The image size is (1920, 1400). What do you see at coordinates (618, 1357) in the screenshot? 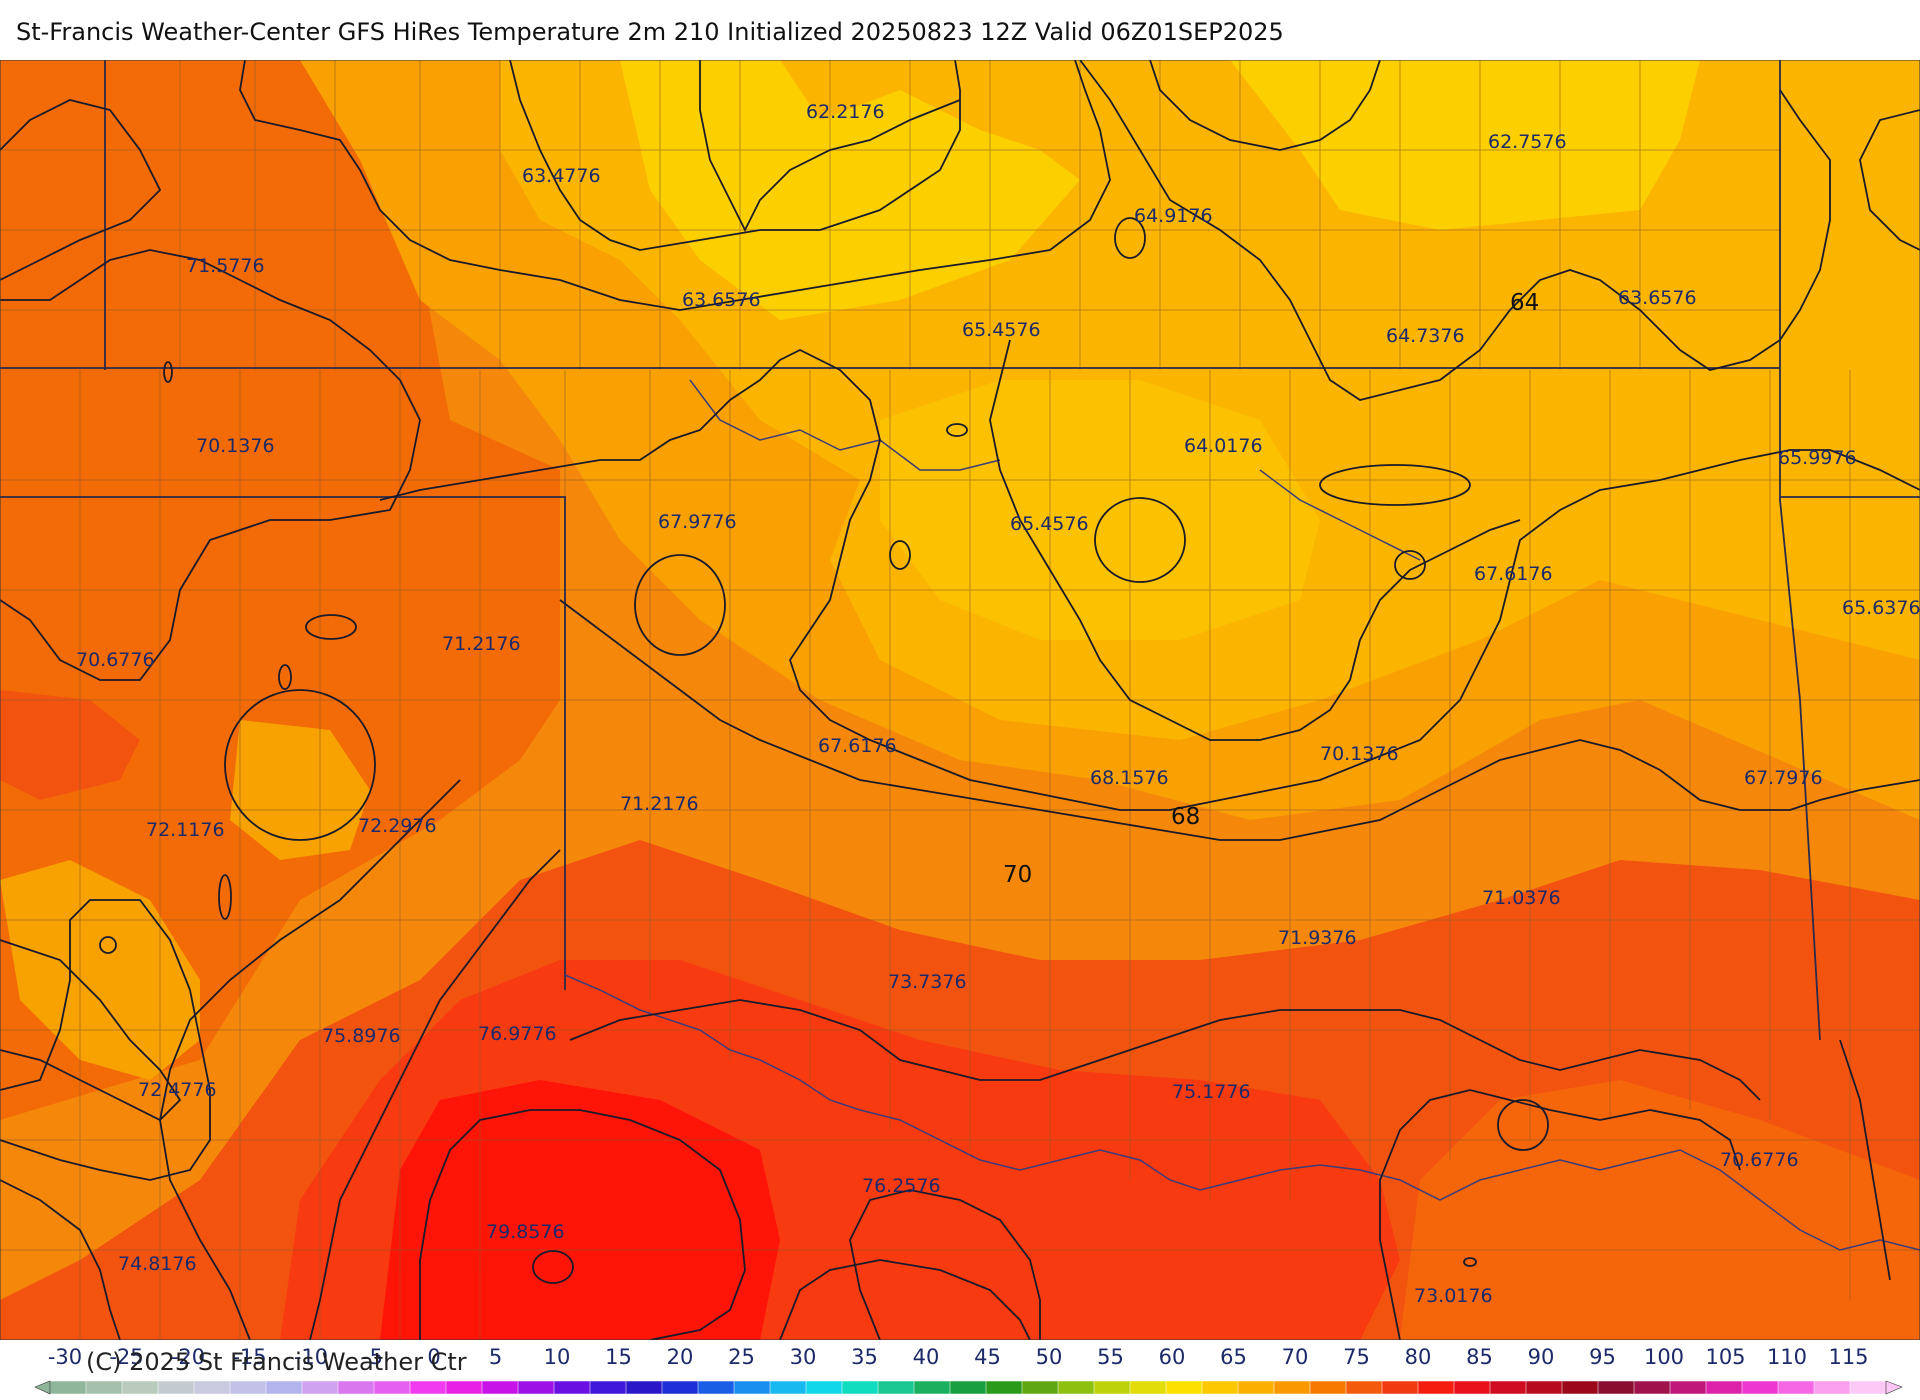
I see `colorbar-tick-label: 15` at bounding box center [618, 1357].